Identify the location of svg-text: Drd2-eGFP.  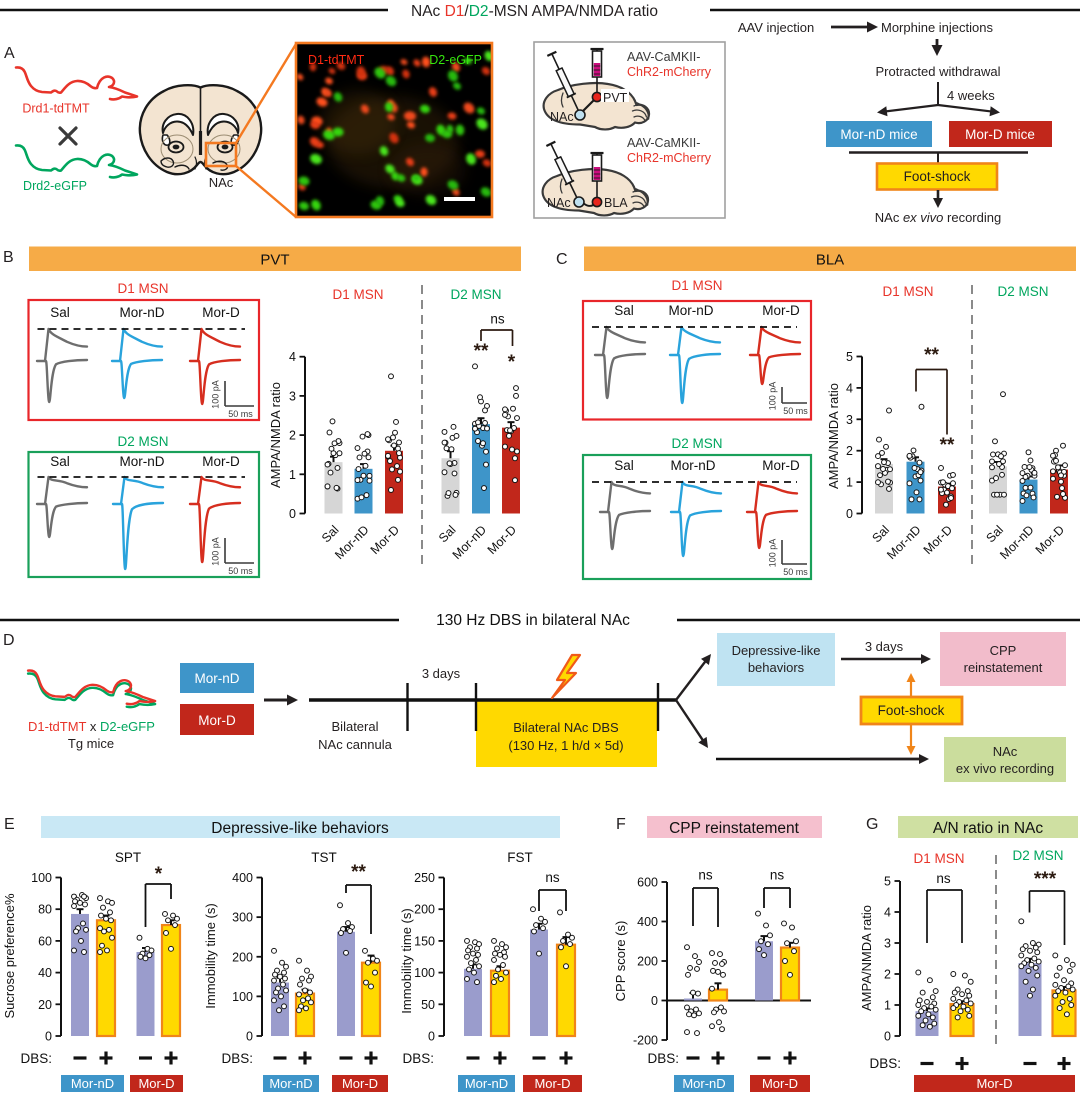
(55, 186).